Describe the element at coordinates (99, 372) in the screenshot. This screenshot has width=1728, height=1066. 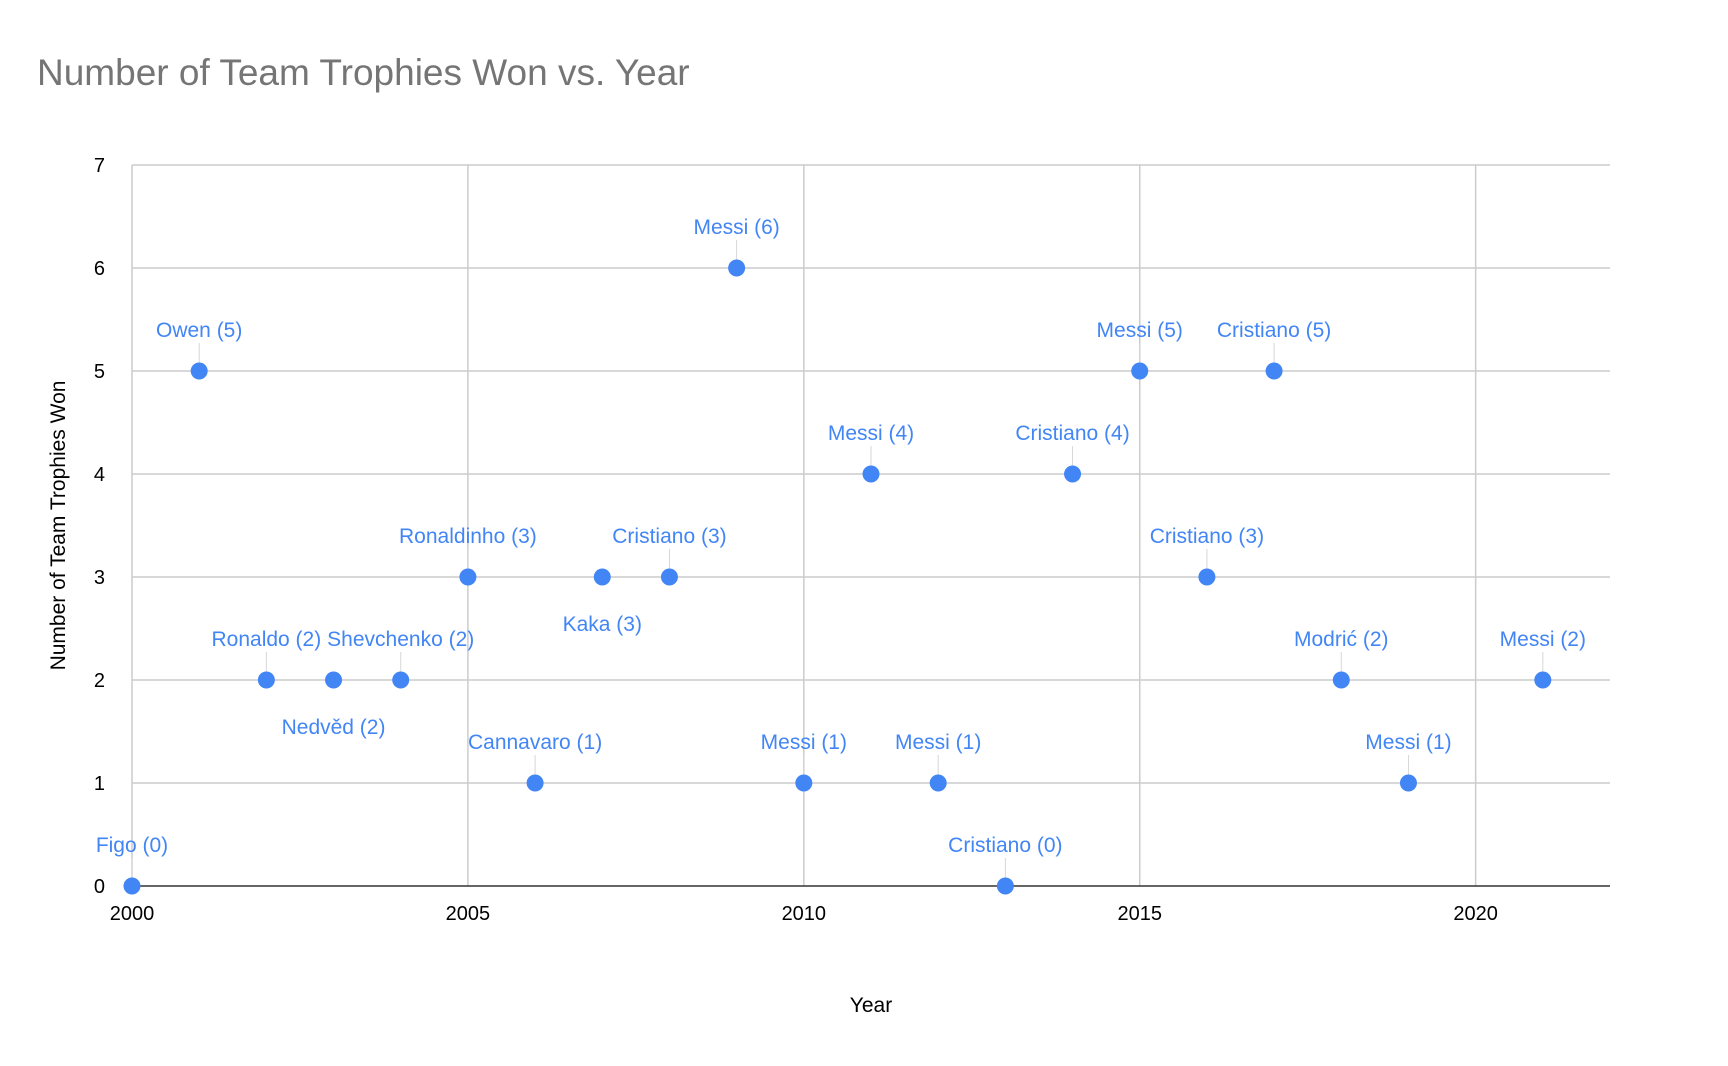
I see `y-tick-label: 5` at that location.